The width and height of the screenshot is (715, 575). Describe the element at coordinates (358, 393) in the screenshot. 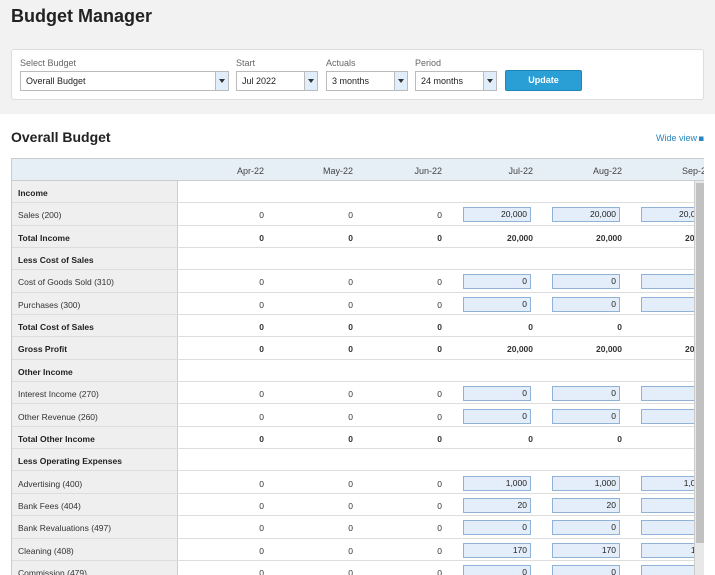

I see `table-row: Interest Income (270)000000` at that location.